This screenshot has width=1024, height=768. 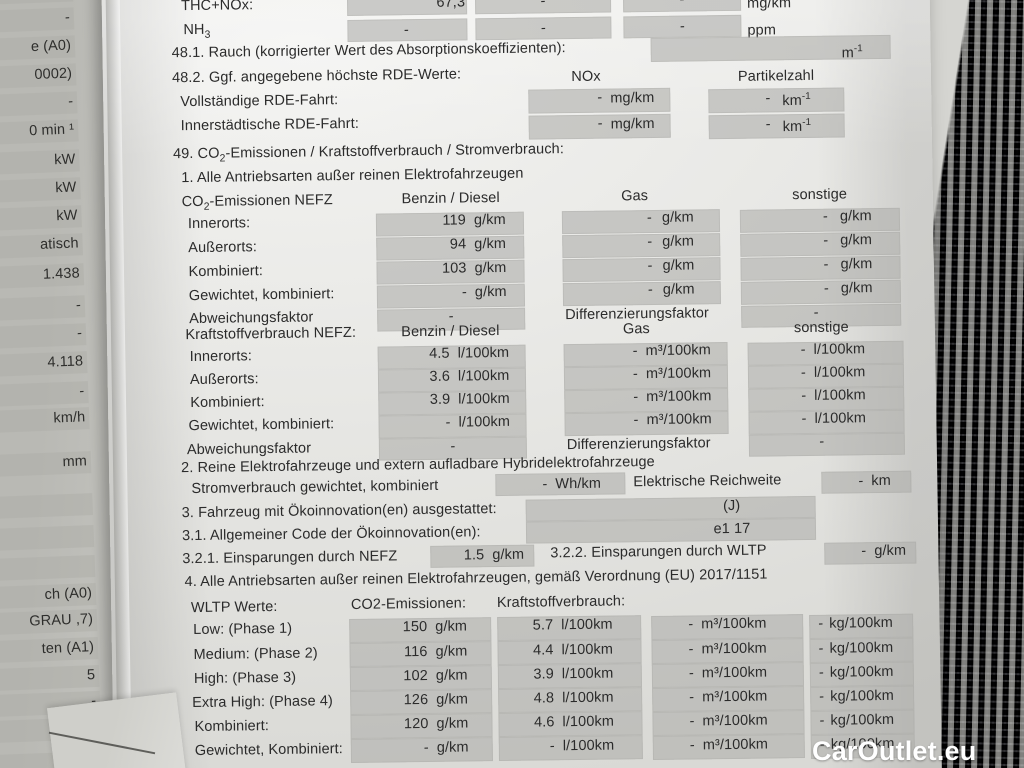 What do you see at coordinates (650, 290) in the screenshot?
I see `co2-row-3-v2: -` at bounding box center [650, 290].